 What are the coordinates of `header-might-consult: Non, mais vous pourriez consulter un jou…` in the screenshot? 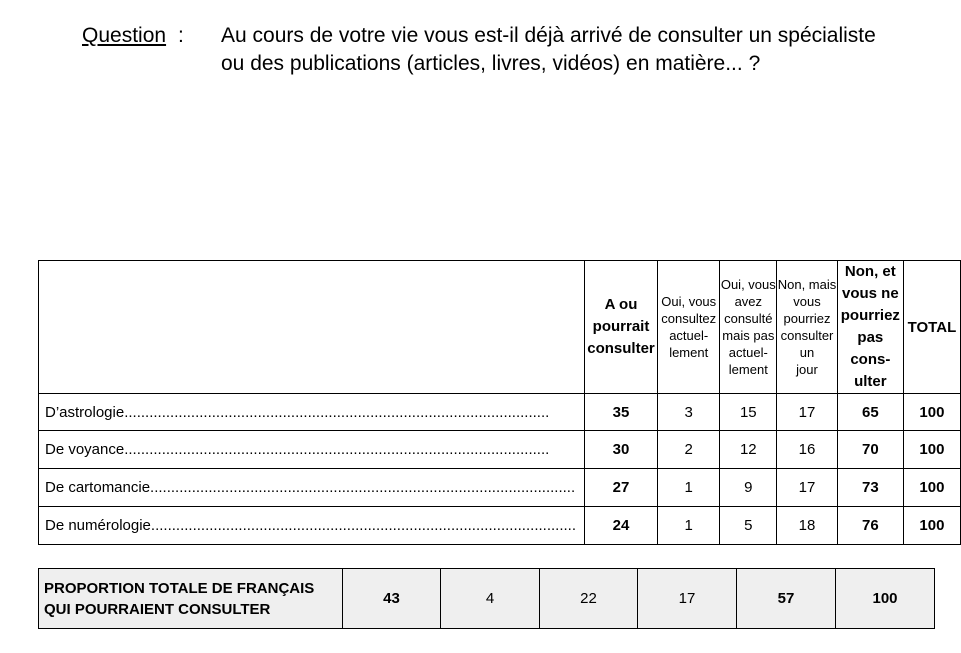 It's located at (807, 327).